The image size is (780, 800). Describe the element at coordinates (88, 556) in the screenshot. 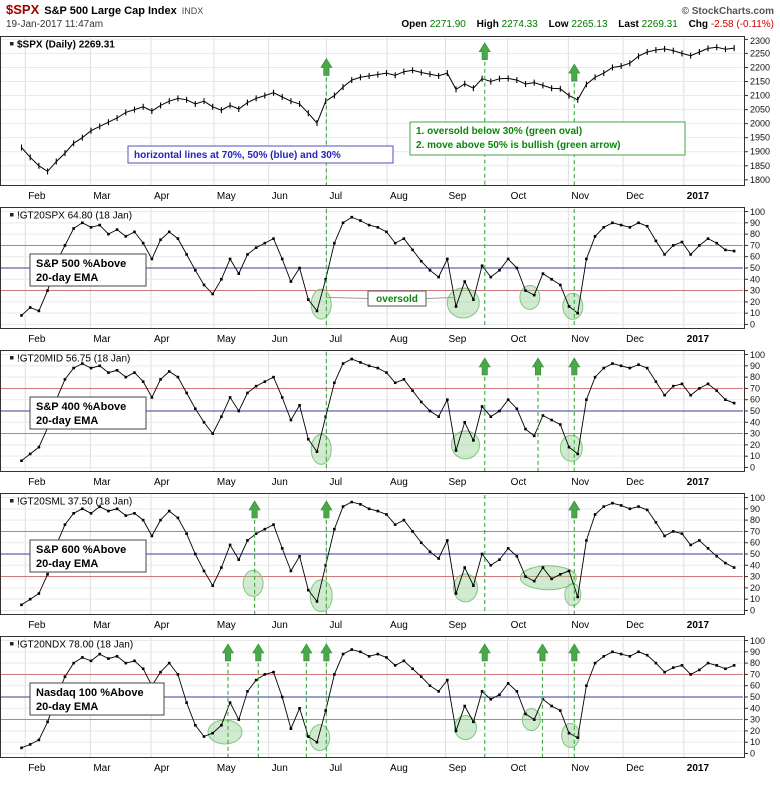

I see `panel-label-box: S&P 600 %Above 20-day EMA` at that location.